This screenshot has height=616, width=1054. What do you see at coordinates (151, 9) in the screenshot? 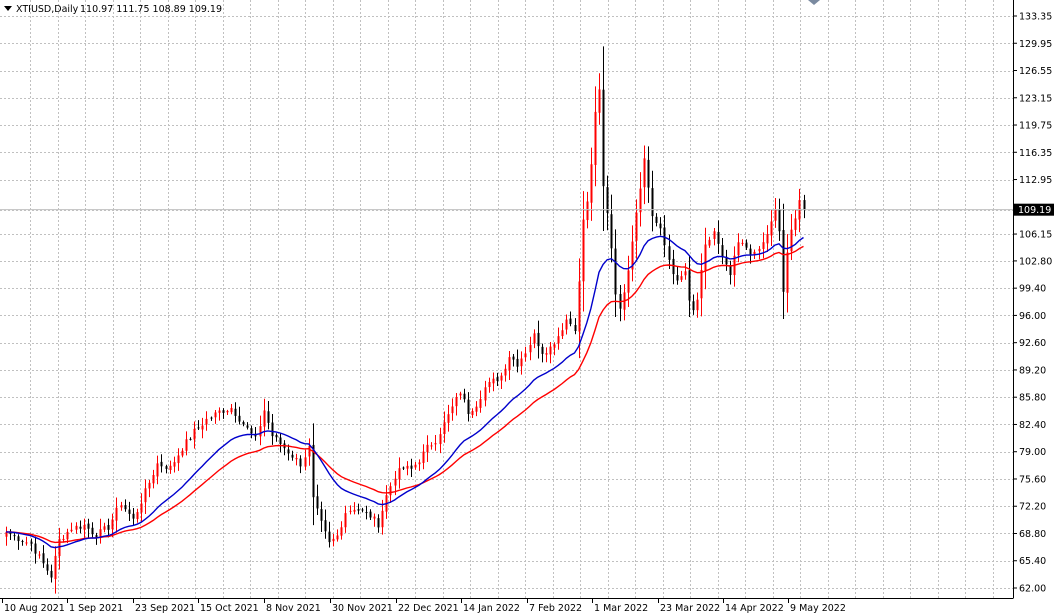
I see `ohlc-values: 110.97 111.75 108.89 109.19` at bounding box center [151, 9].